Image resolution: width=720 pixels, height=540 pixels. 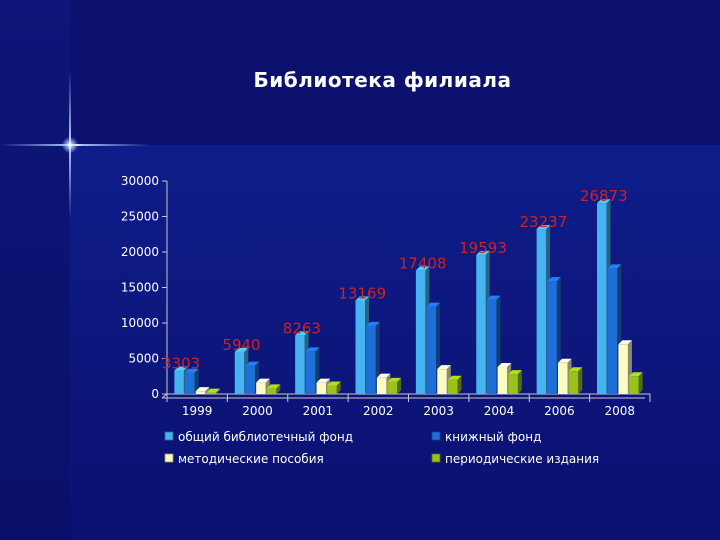 I want to click on axis-corner-line, so click(x=164, y=396).